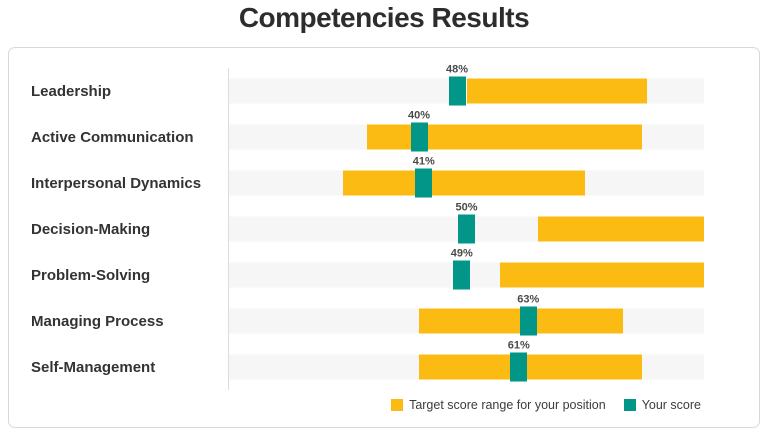 This screenshot has width=768, height=435. I want to click on legend-item-target-range: Target score range for your position, so click(498, 405).